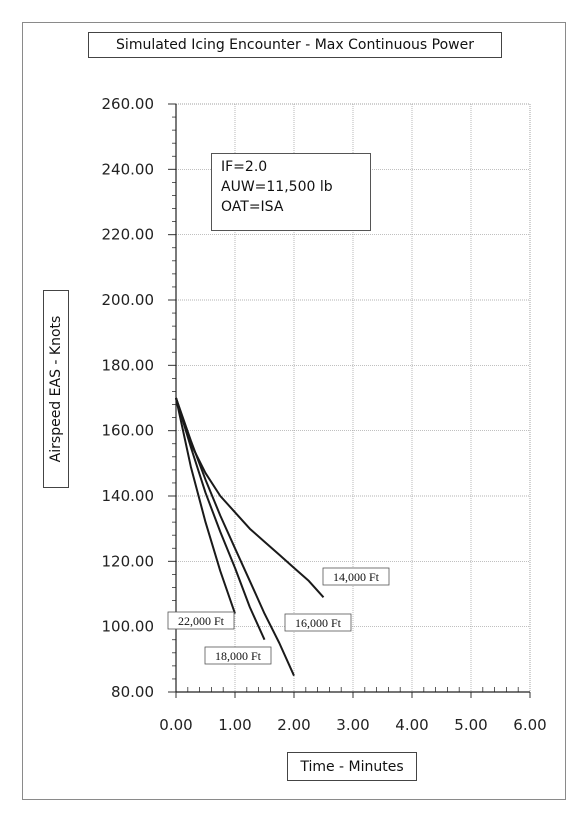 The image size is (587, 816). Describe the element at coordinates (529, 725) in the screenshot. I see `x-tick-label: 6.00` at that location.